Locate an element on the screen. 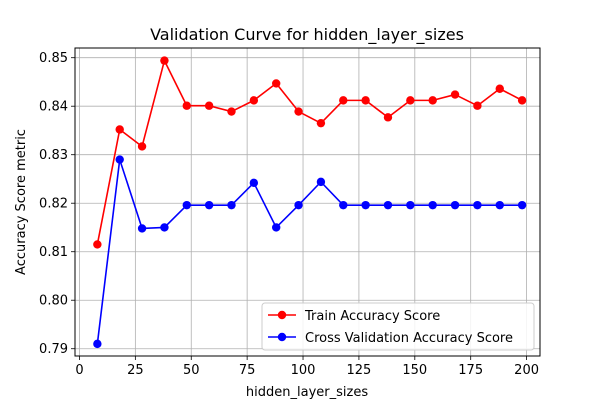 This screenshot has height=400, width=600. y-tick-label: 0.82 is located at coordinates (53, 204).